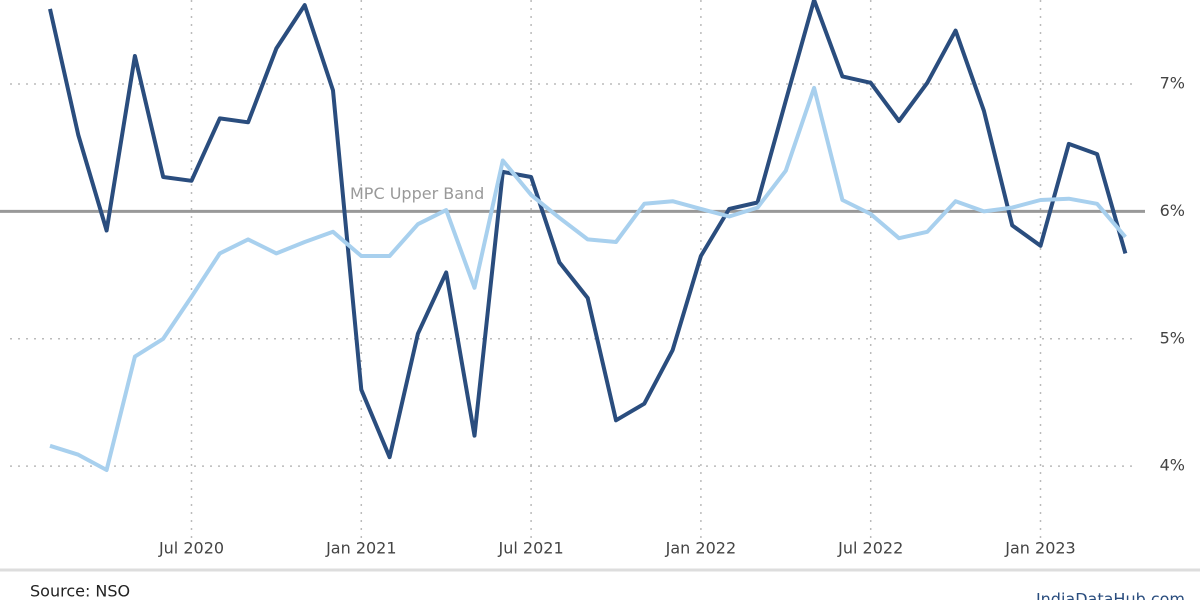 The height and width of the screenshot is (600, 1200). What do you see at coordinates (700, 548) in the screenshot?
I see `x-tick-label: Jan 2022` at bounding box center [700, 548].